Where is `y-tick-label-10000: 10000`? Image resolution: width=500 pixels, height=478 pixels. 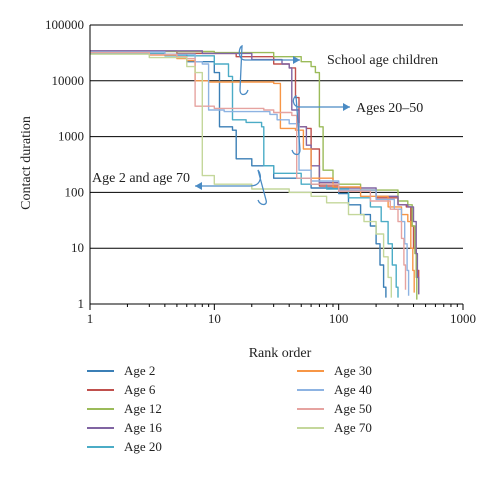 y-tick-label-10000: 10000 is located at coordinates (68, 80).